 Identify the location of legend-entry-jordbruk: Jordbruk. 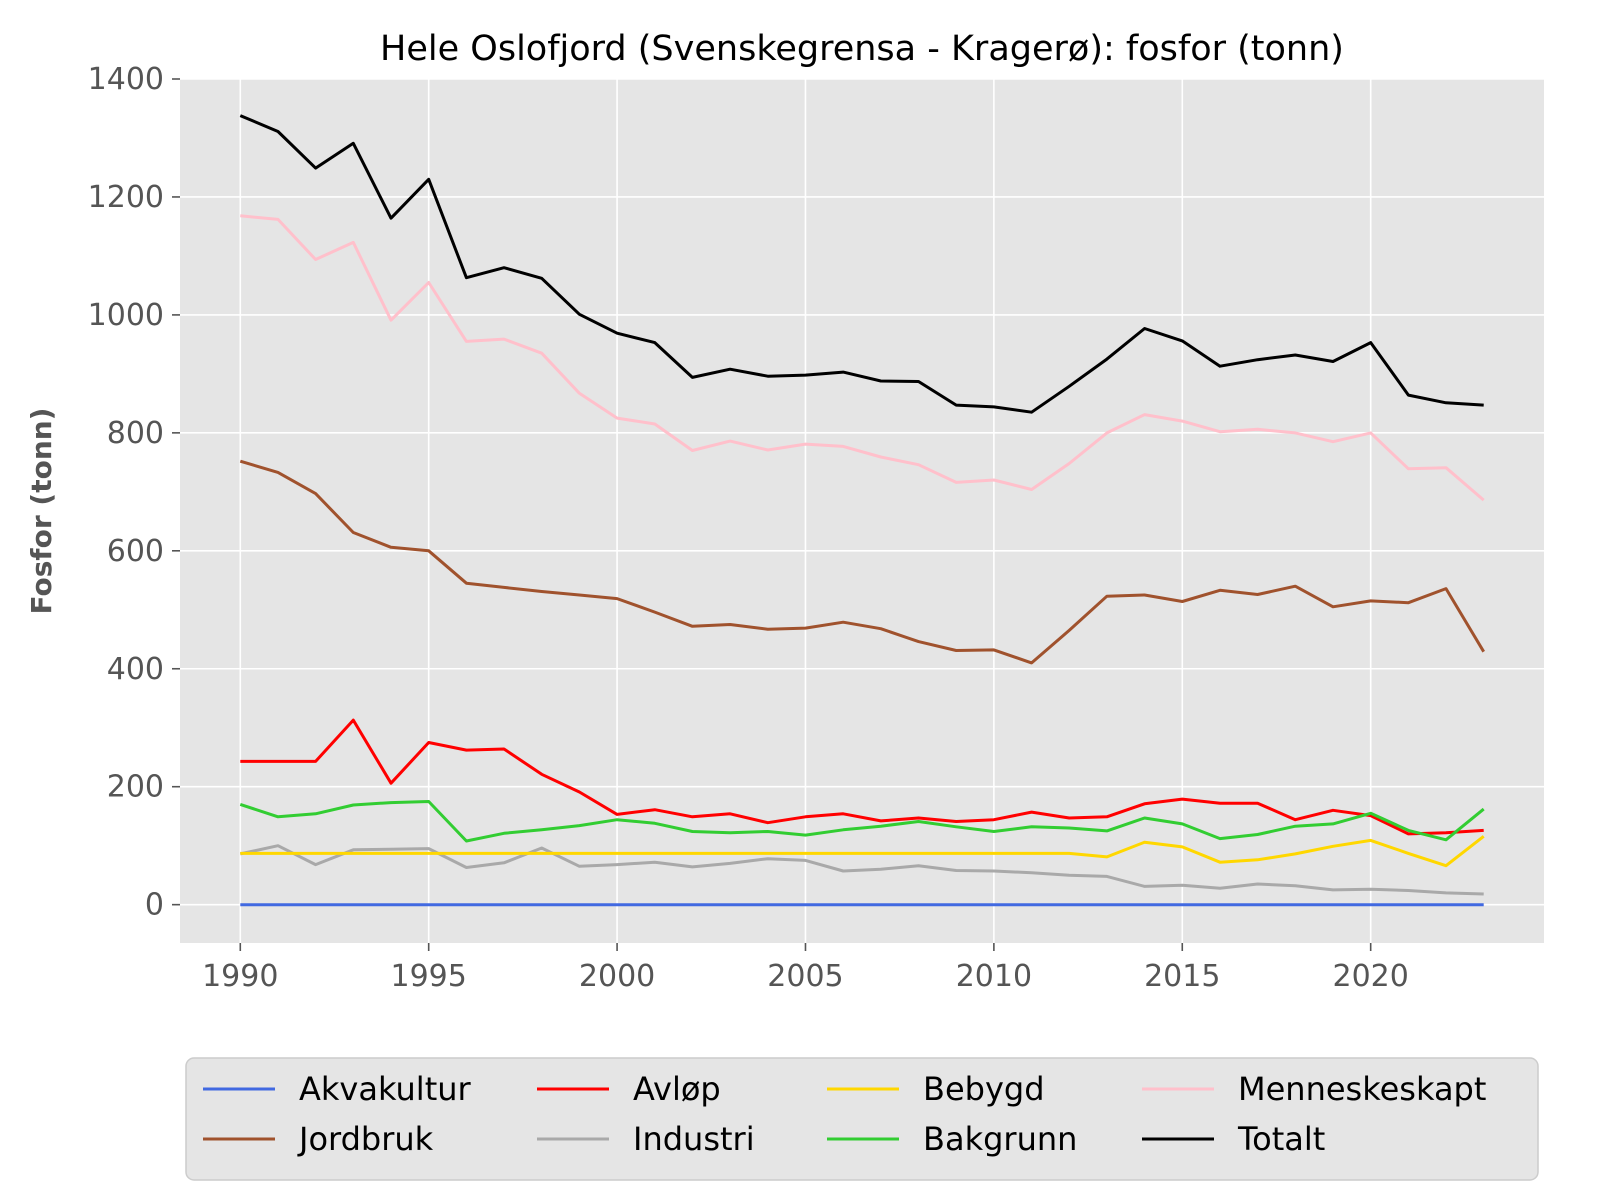
(318, 1139).